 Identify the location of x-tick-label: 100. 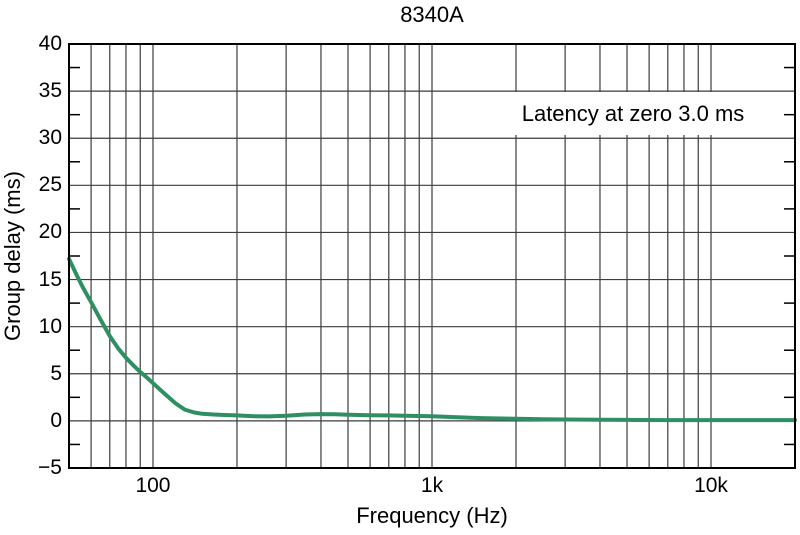
(153, 485).